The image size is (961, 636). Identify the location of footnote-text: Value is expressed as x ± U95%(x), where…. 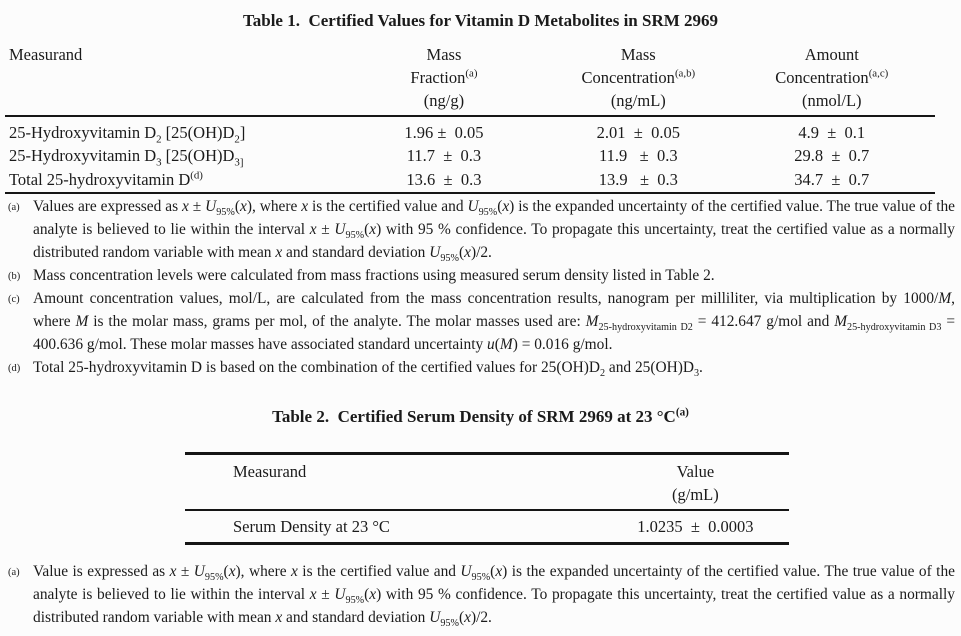
(494, 596).